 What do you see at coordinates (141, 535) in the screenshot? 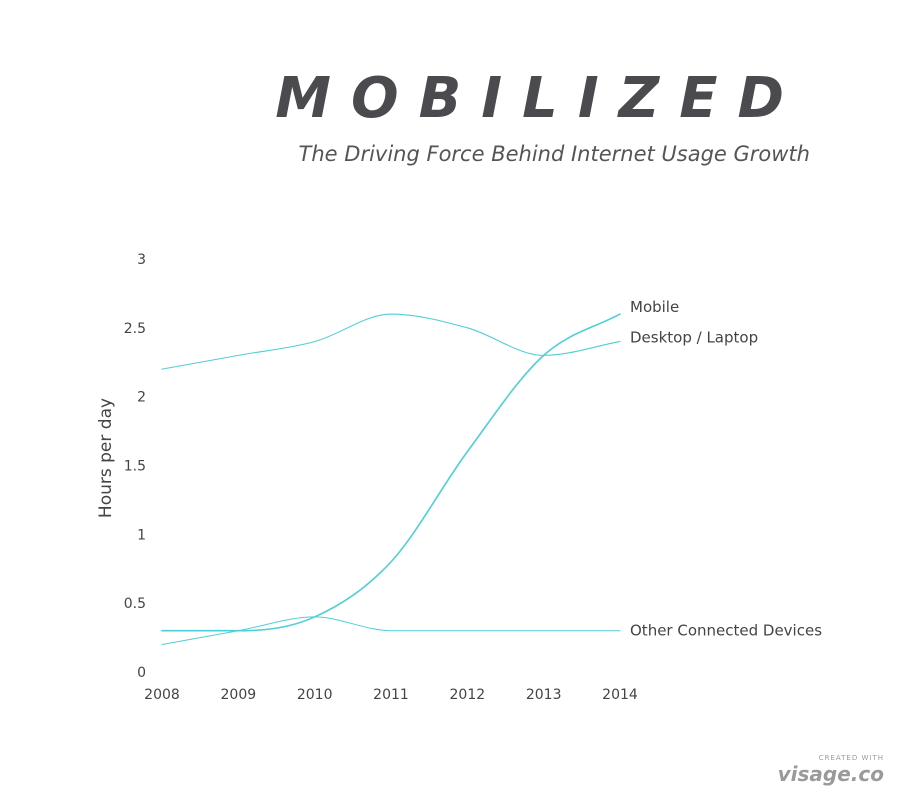
I see `y-tick-label: 1` at bounding box center [141, 535].